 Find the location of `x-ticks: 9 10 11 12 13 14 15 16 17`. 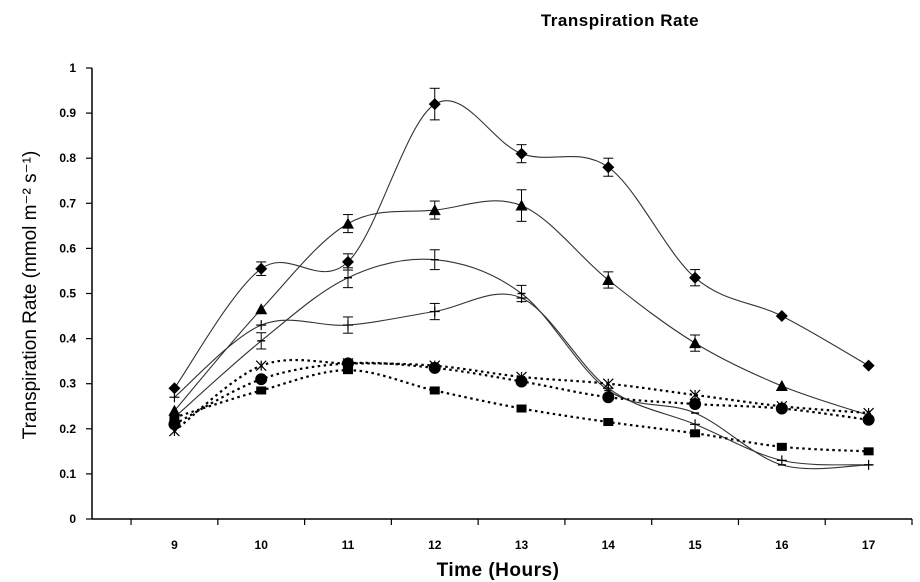

x-ticks: 9 10 11 12 13 14 15 16 17 is located at coordinates (521, 535).